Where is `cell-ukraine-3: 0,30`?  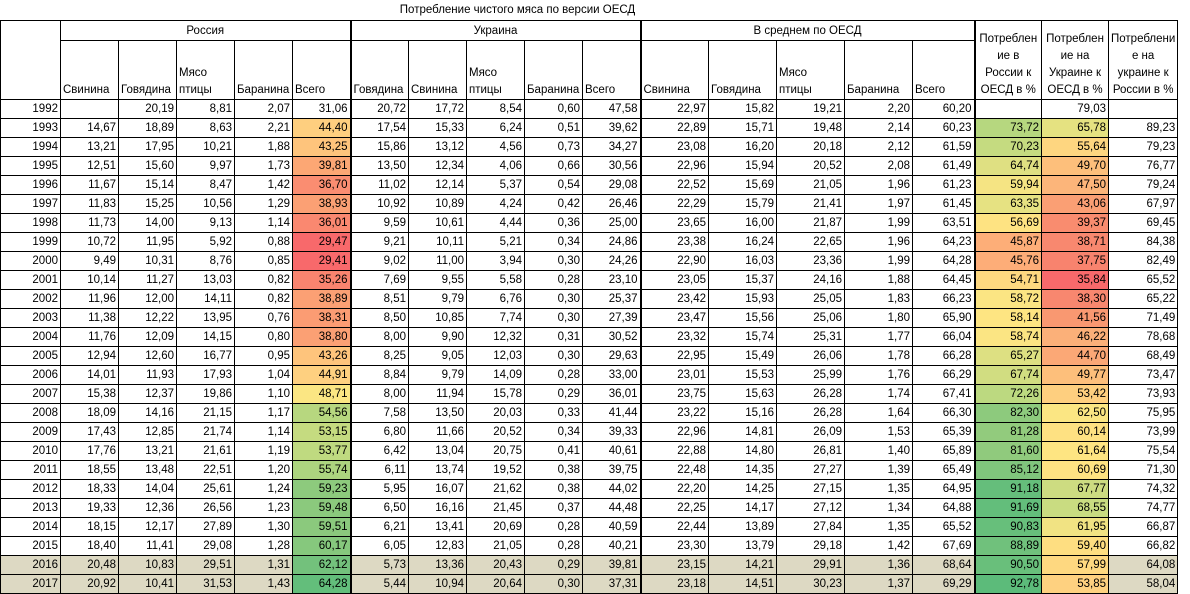
cell-ukraine-3: 0,30 is located at coordinates (553, 299).